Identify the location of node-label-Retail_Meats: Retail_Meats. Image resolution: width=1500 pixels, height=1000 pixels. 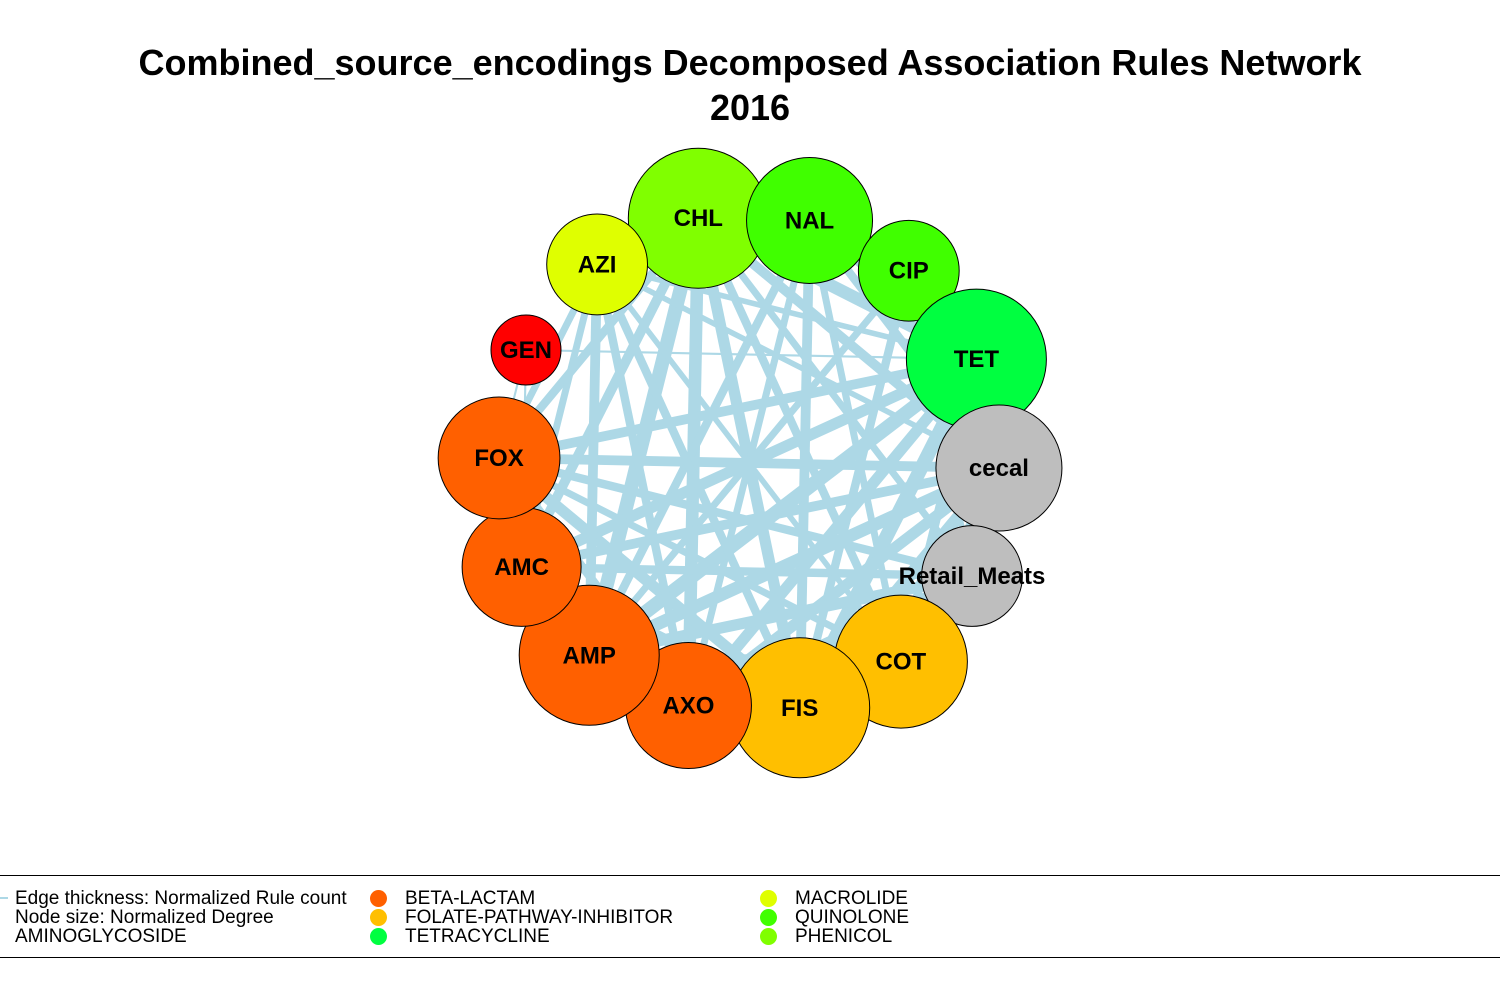
(972, 576).